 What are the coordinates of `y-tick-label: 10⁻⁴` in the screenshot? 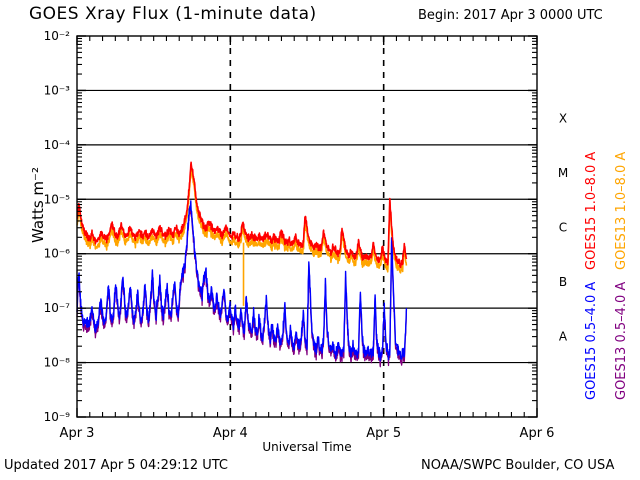 It's located at (57, 145).